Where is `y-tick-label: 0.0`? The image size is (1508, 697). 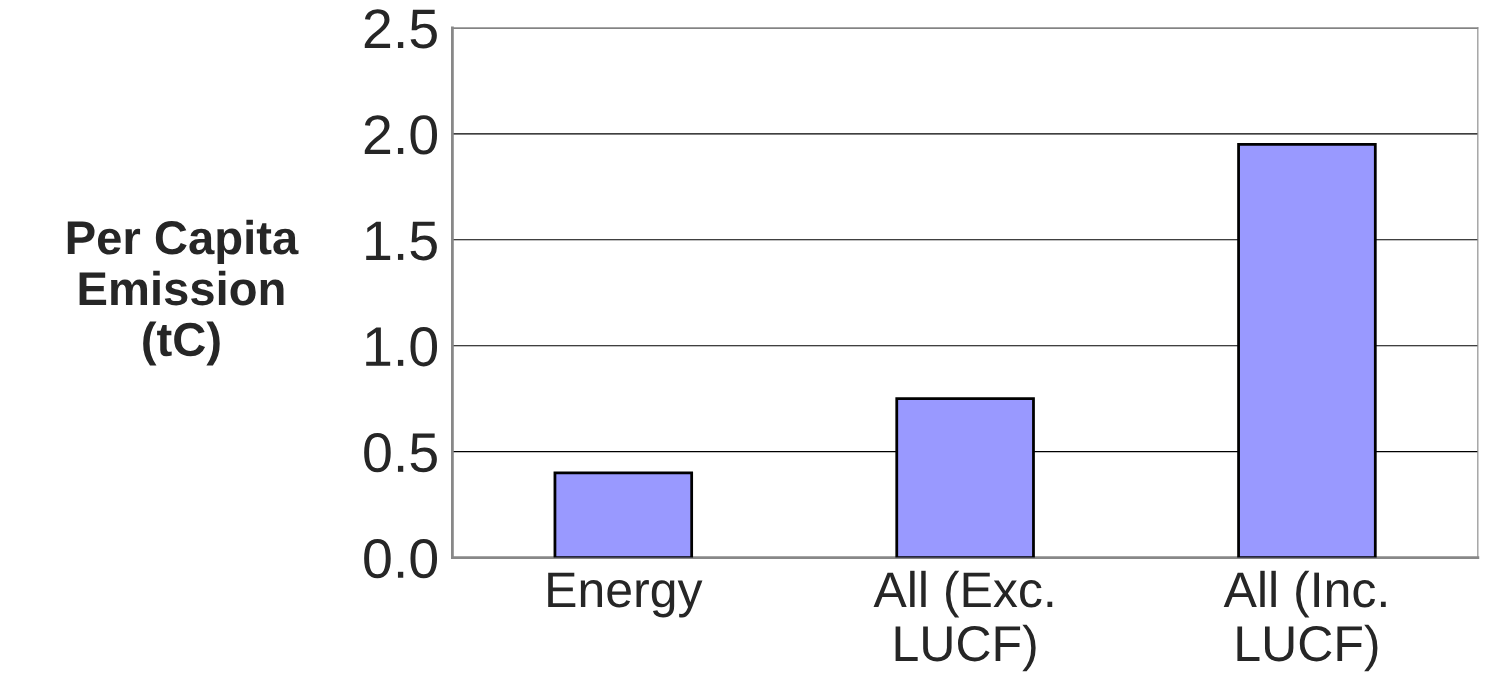
y-tick-label: 0.0 is located at coordinates (401, 558).